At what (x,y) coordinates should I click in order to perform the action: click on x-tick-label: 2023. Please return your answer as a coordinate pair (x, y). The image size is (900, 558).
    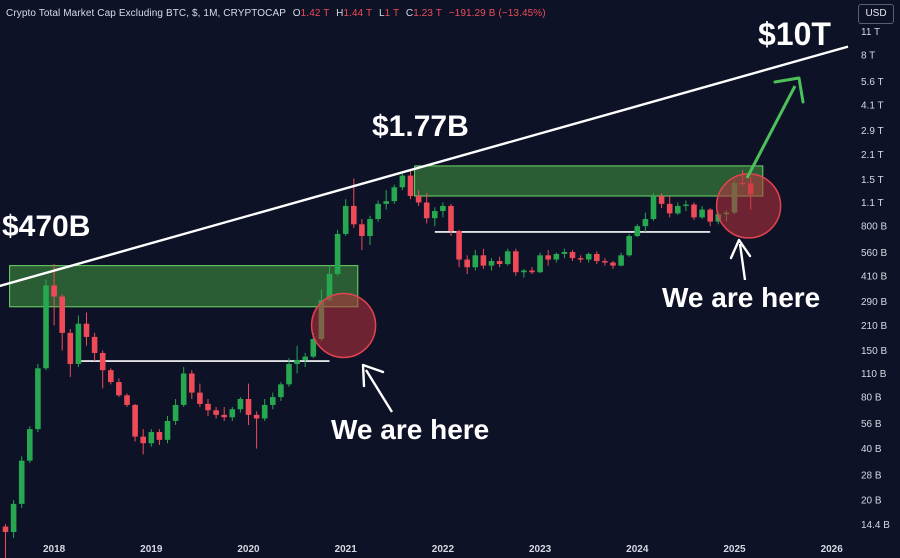
    Looking at the image, I should click on (540, 549).